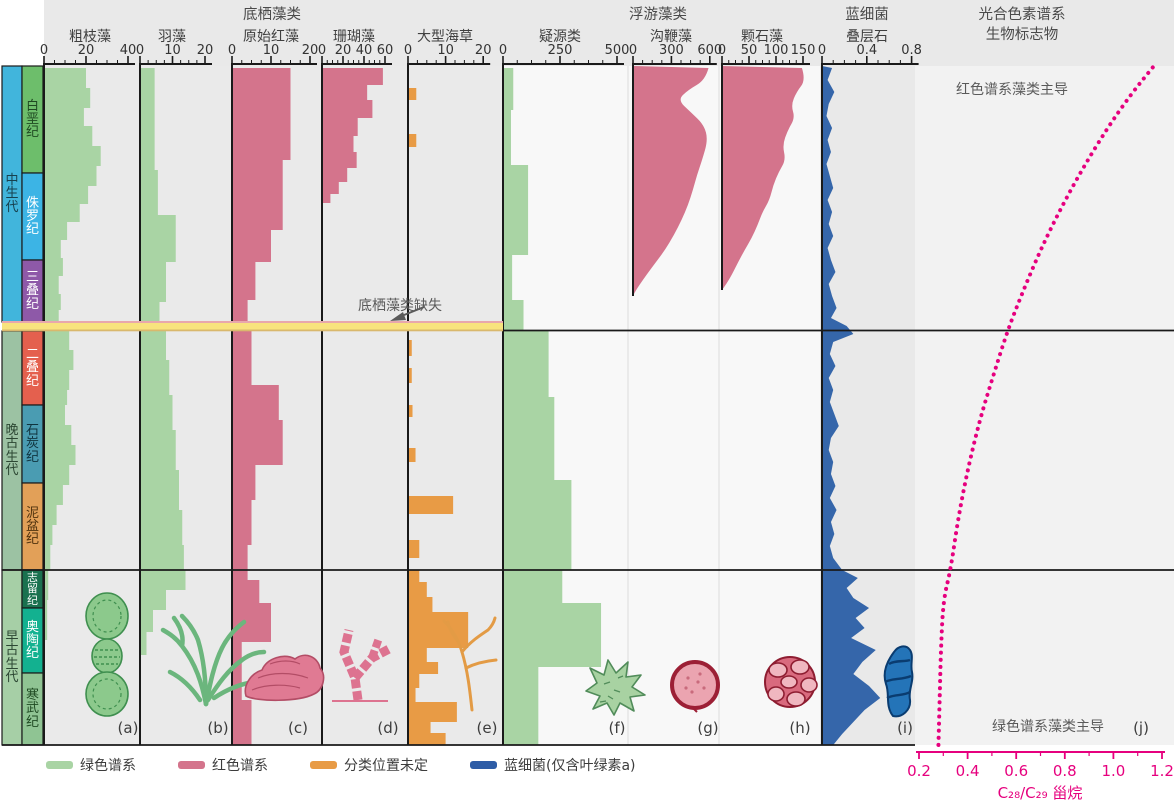 This screenshot has width=1174, height=805. What do you see at coordinates (12, 450) in the screenshot?
I see `era-label: 晚古生代` at bounding box center [12, 450].